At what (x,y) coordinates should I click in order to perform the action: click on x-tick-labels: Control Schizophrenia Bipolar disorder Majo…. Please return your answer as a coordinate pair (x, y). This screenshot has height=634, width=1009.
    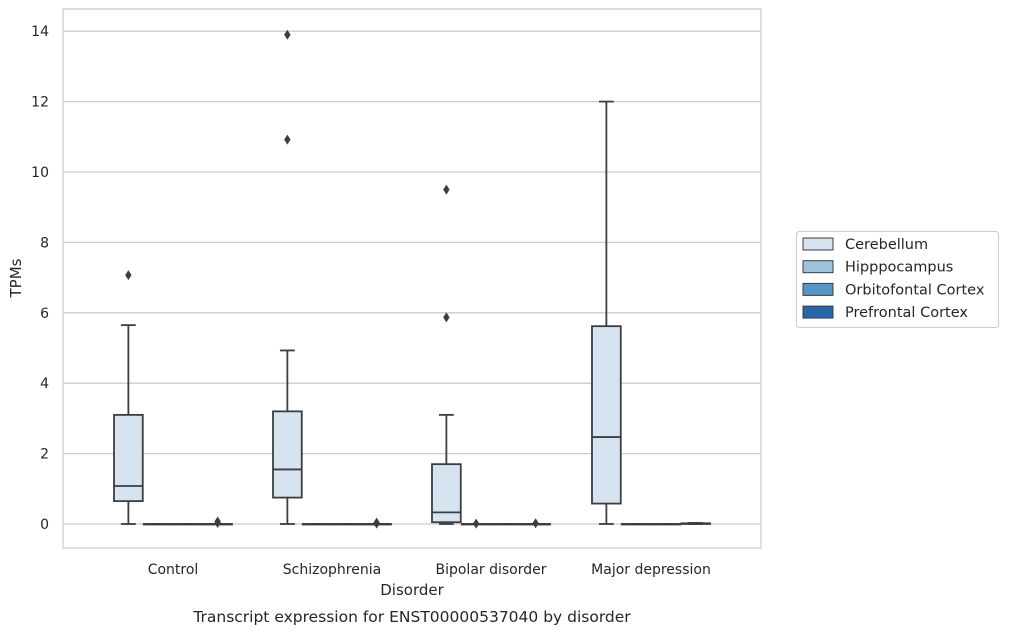
    Looking at the image, I should click on (429, 570).